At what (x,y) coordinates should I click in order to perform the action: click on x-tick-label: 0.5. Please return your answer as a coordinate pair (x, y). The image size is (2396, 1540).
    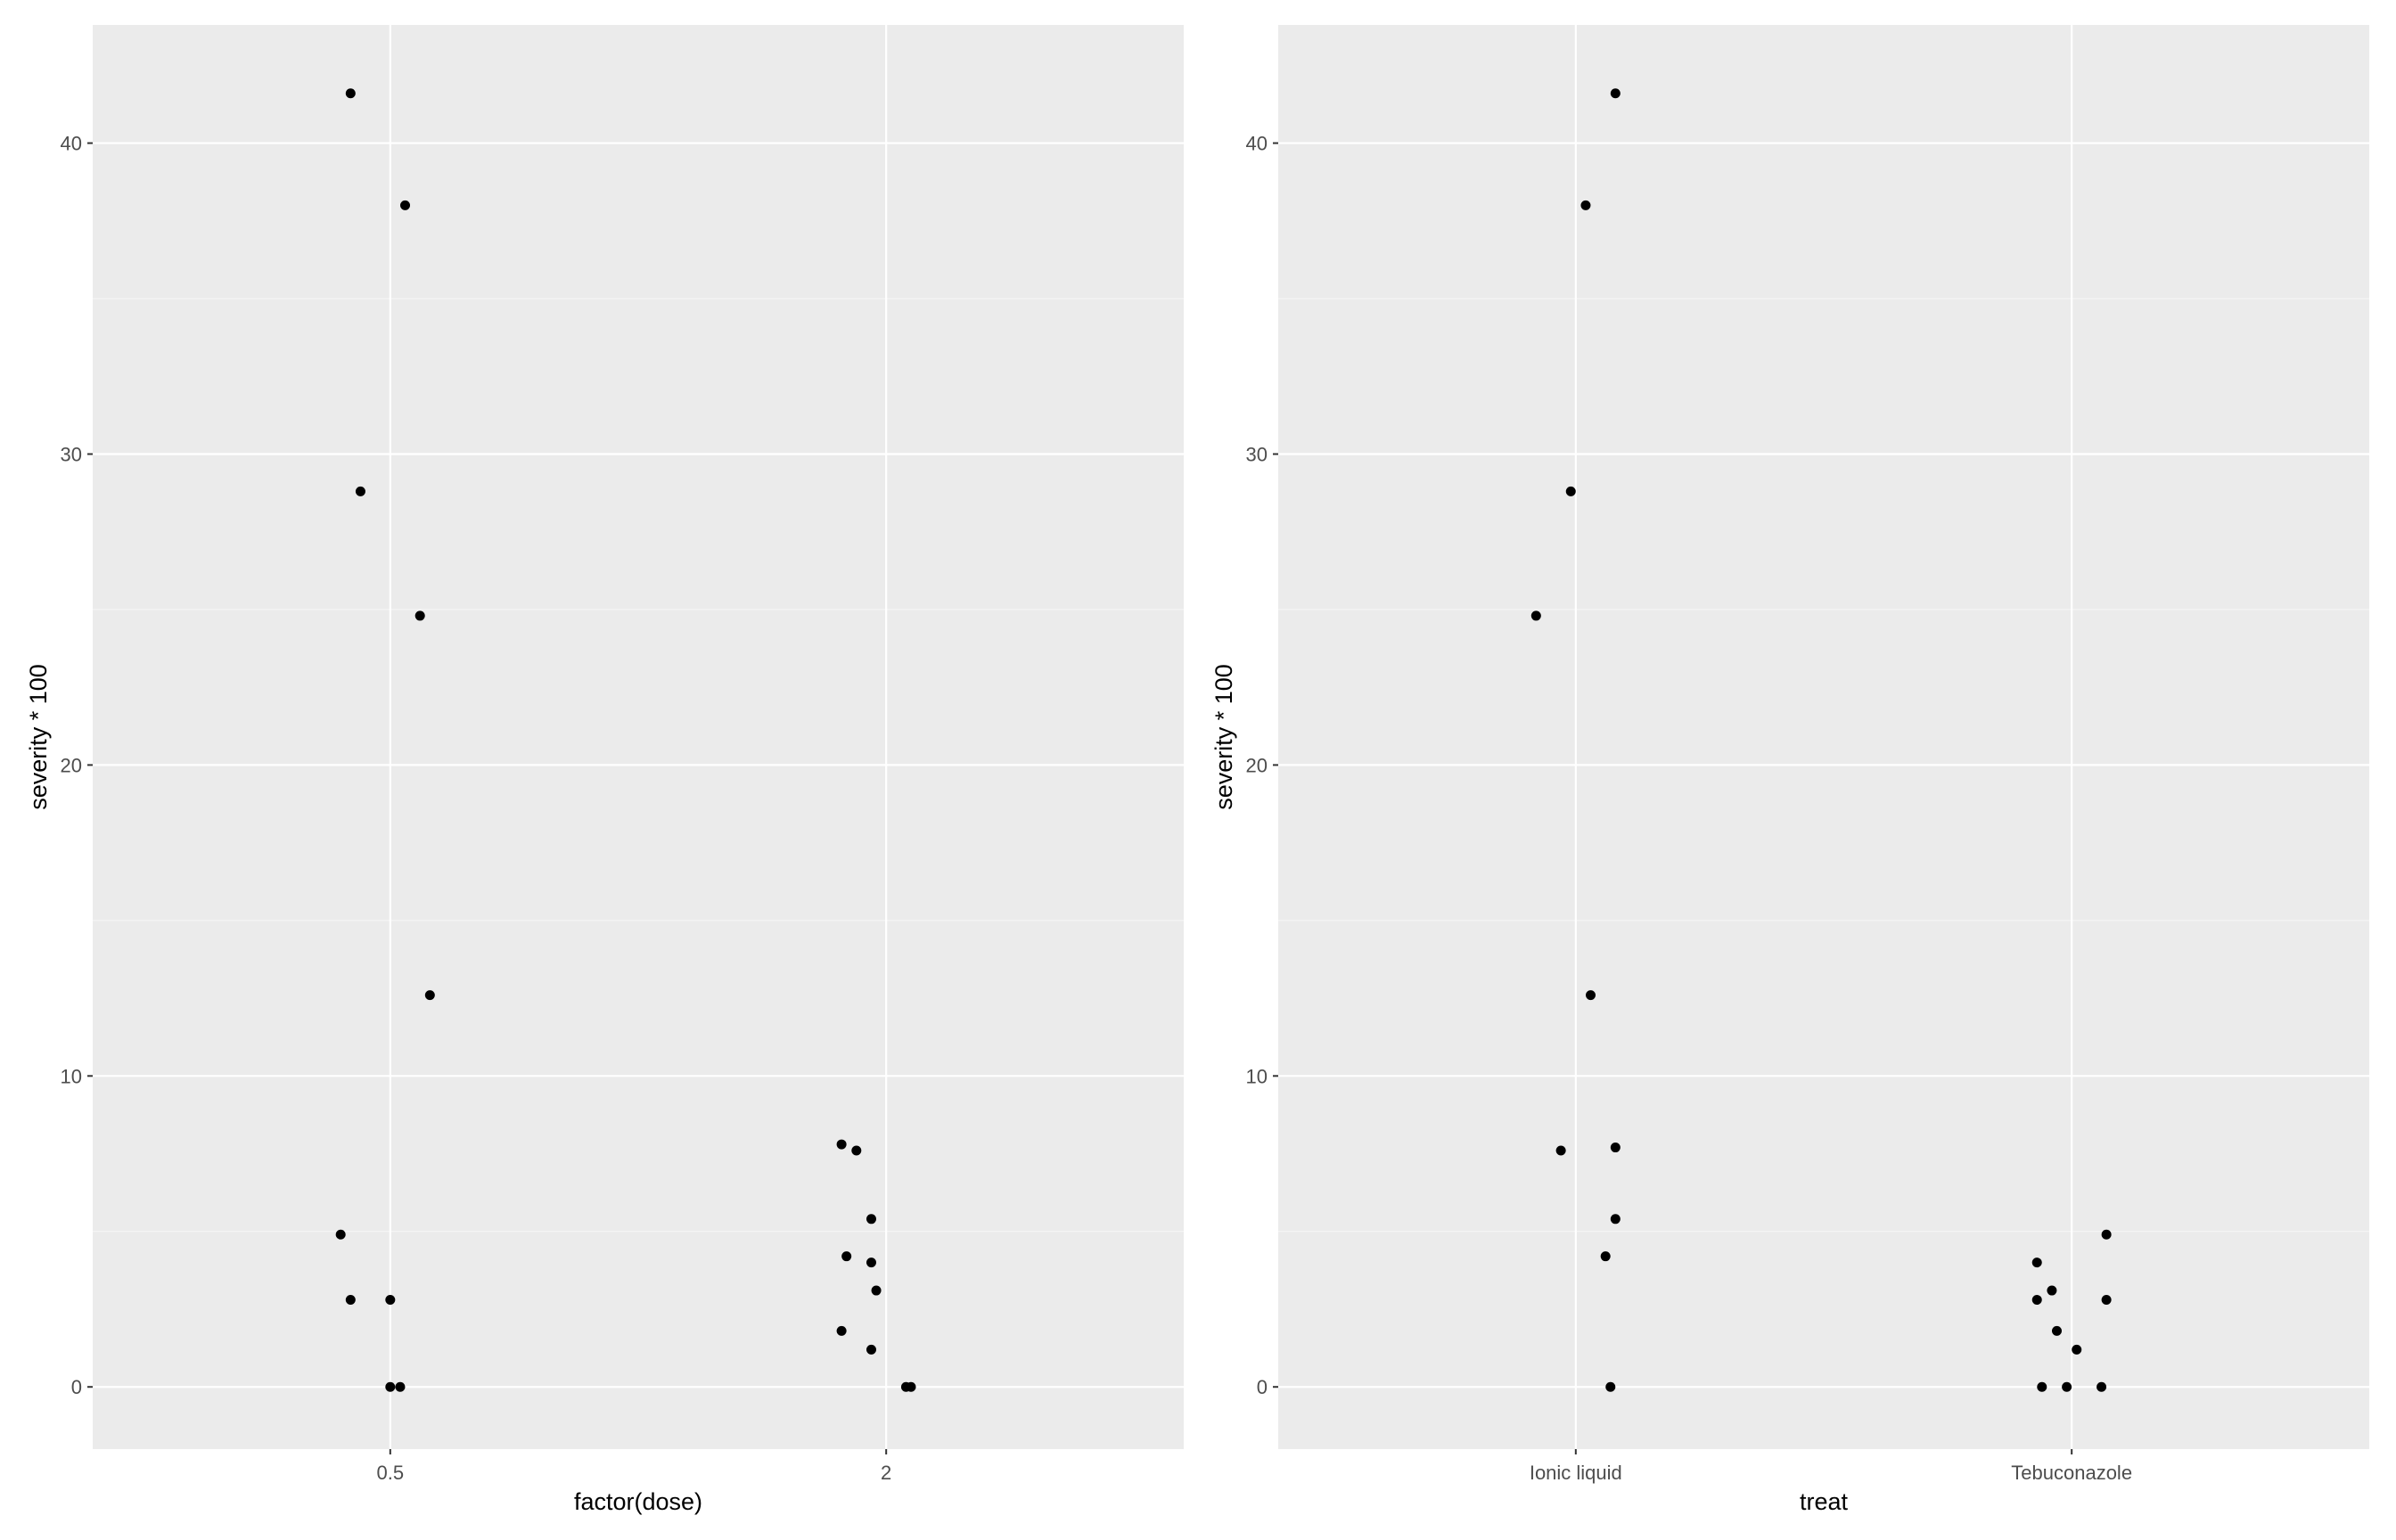
    Looking at the image, I should click on (391, 1473).